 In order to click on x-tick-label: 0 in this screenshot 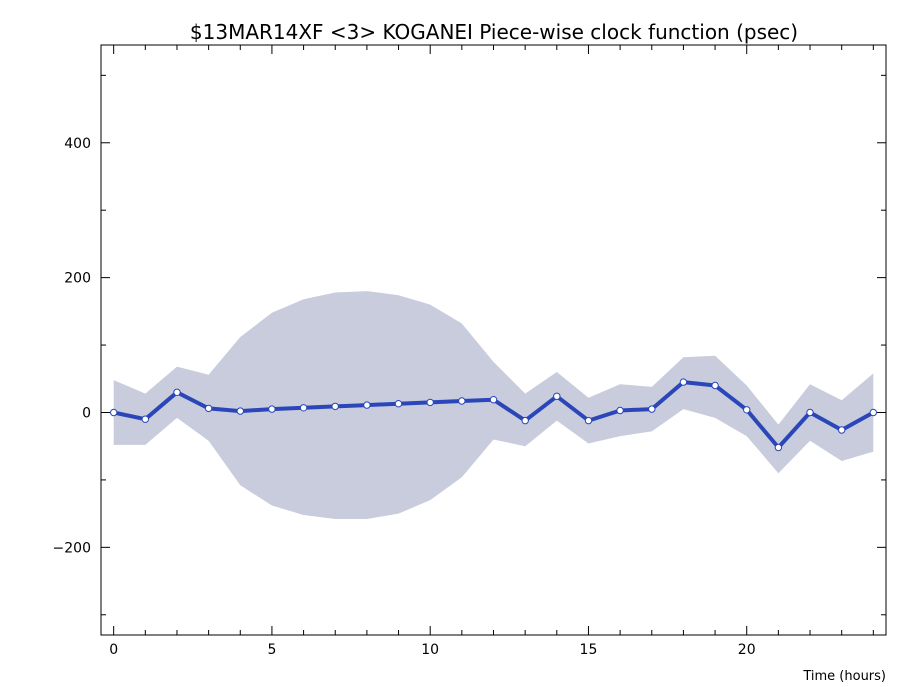, I will do `click(113, 650)`.